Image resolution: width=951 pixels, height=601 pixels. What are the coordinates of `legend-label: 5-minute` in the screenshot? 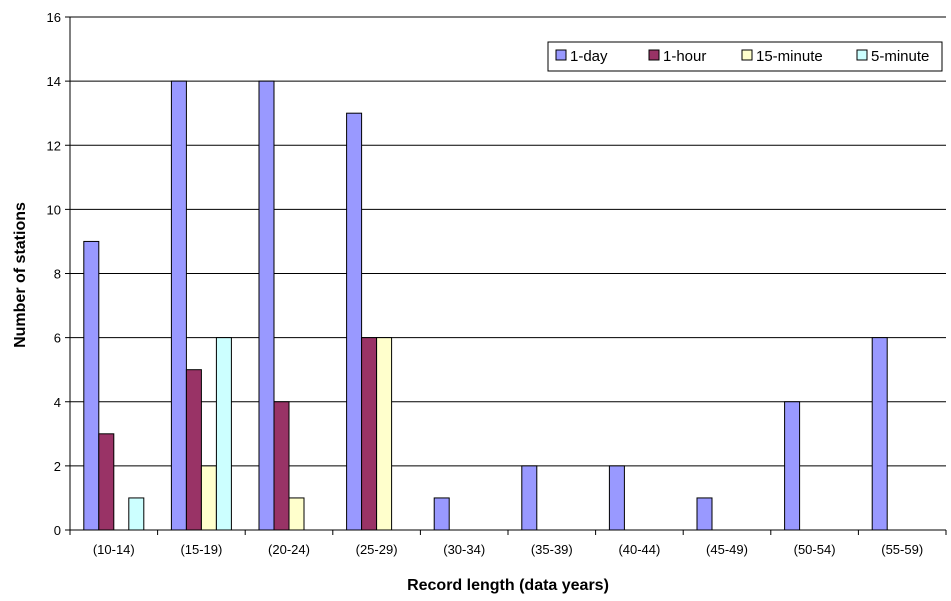 It's located at (900, 56).